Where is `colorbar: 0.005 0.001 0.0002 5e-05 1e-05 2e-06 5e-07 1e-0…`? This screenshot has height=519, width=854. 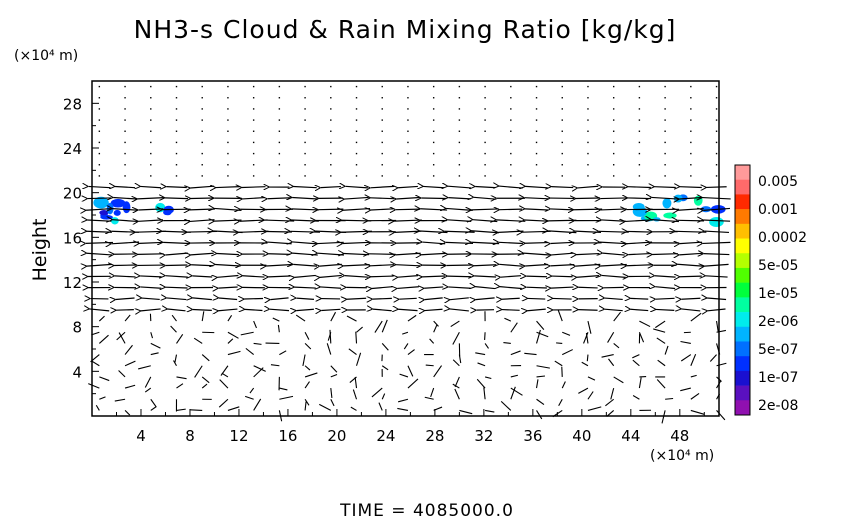
colorbar: 0.005 0.001 0.0002 5e-05 1e-05 2e-06 5e-07 1e-0… is located at coordinates (770, 290).